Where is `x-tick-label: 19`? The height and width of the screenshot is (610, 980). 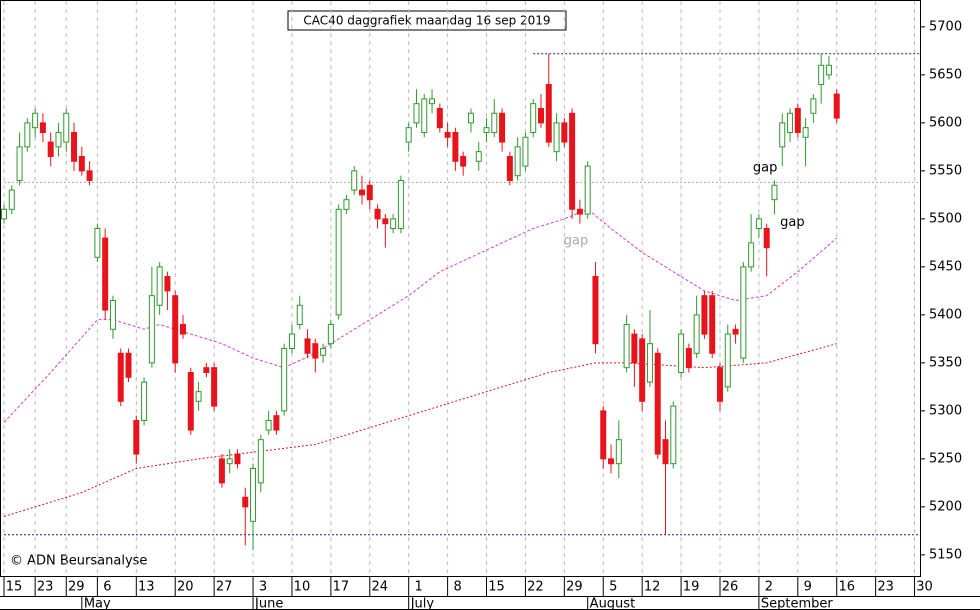 x-tick-label: 19 is located at coordinates (691, 587).